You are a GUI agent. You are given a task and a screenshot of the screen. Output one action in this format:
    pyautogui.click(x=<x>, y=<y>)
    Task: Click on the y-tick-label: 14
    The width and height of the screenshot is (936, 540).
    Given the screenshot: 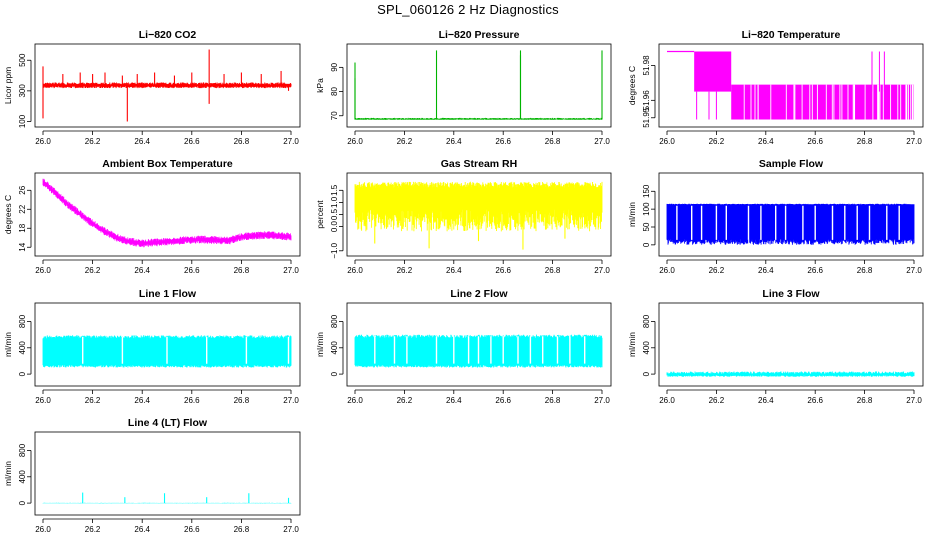 What is the action you would take?
    pyautogui.click(x=22, y=246)
    